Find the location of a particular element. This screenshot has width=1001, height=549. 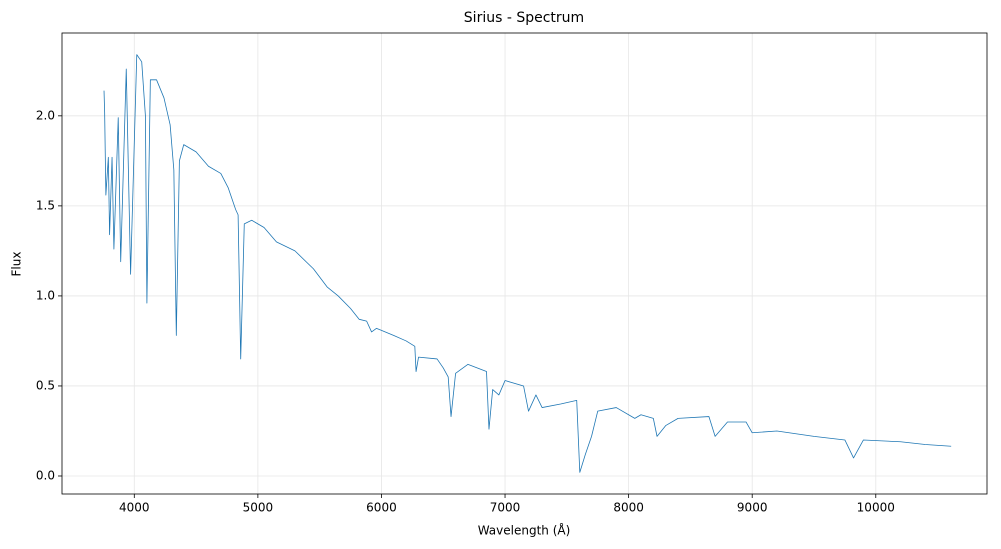

x-tick-label: 9000 is located at coordinates (752, 508).